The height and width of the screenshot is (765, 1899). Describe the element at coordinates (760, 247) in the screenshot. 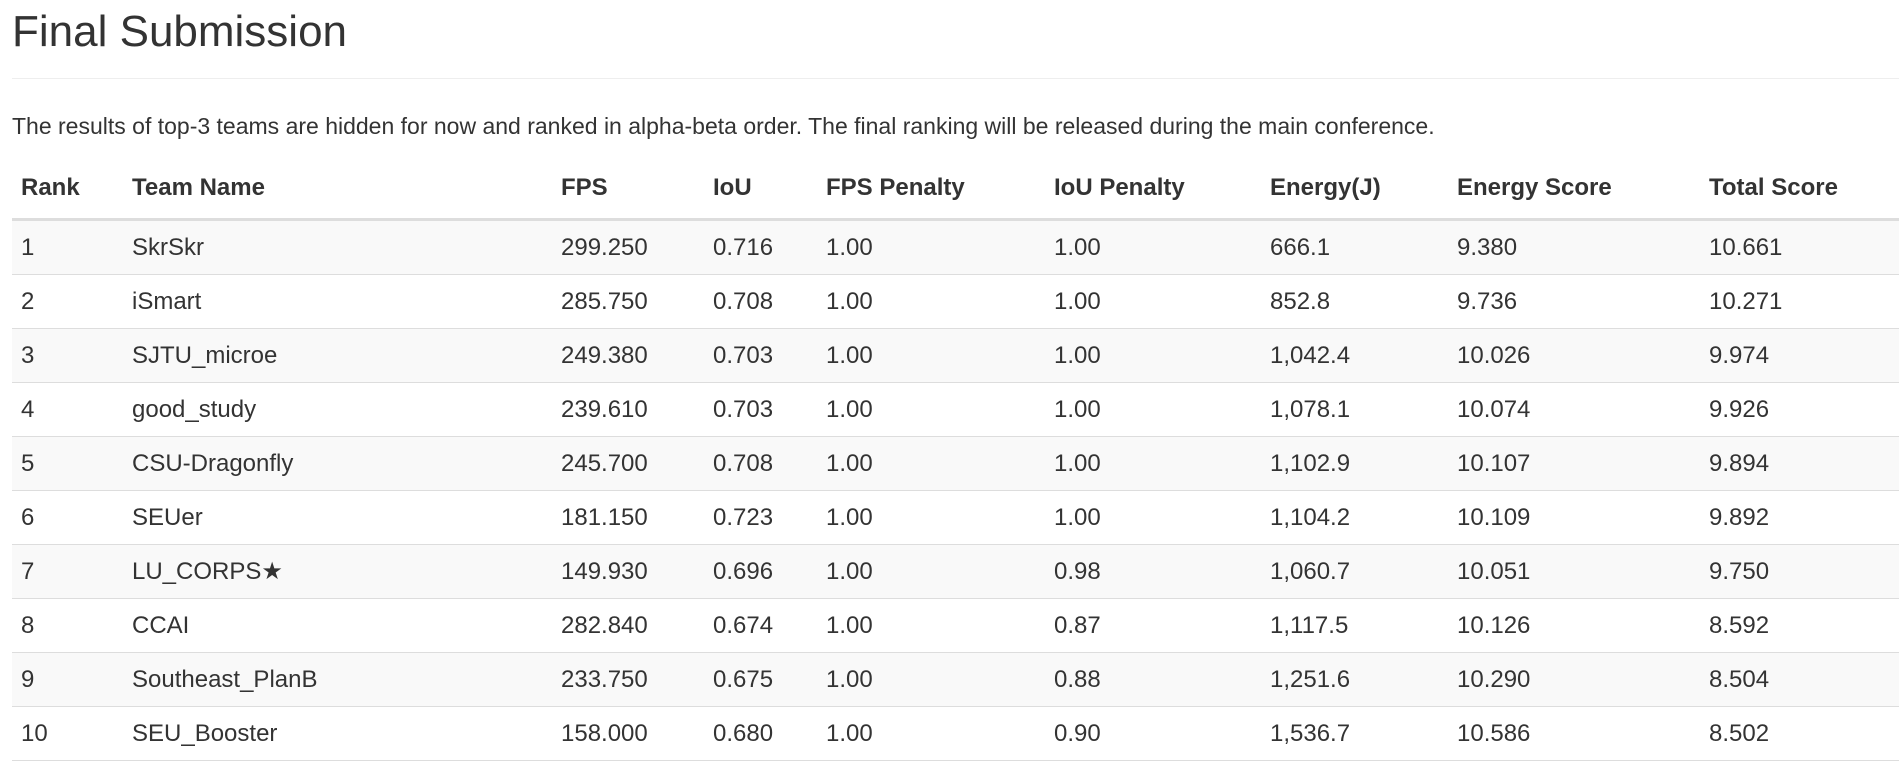

I see `iou-cell: 0.716` at that location.